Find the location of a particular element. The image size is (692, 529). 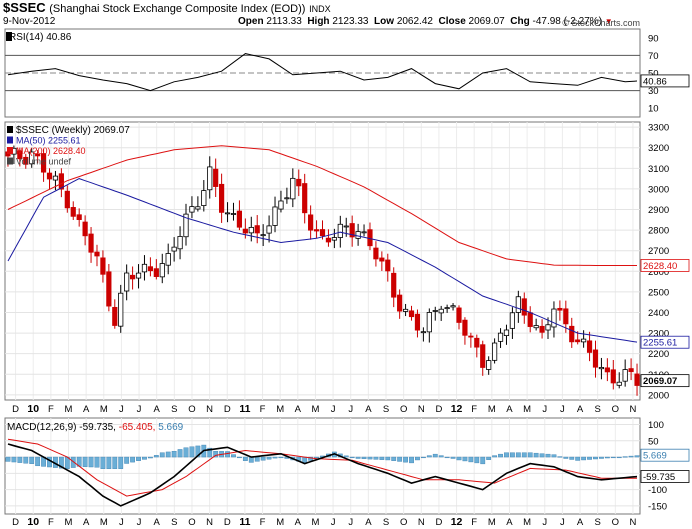

macd-x-label: 10 is located at coordinates (33, 522).